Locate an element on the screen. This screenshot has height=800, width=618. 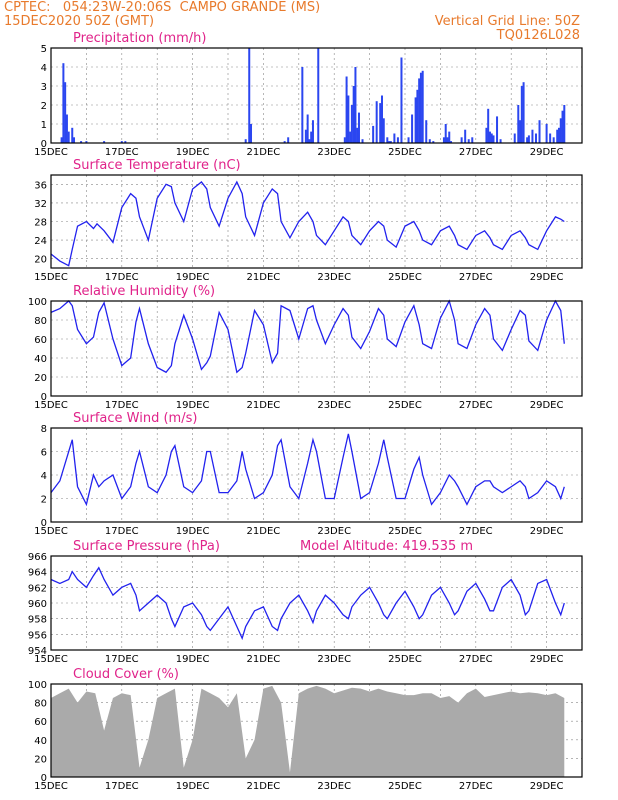
y-tick-label: 28 is located at coordinates (40, 223).